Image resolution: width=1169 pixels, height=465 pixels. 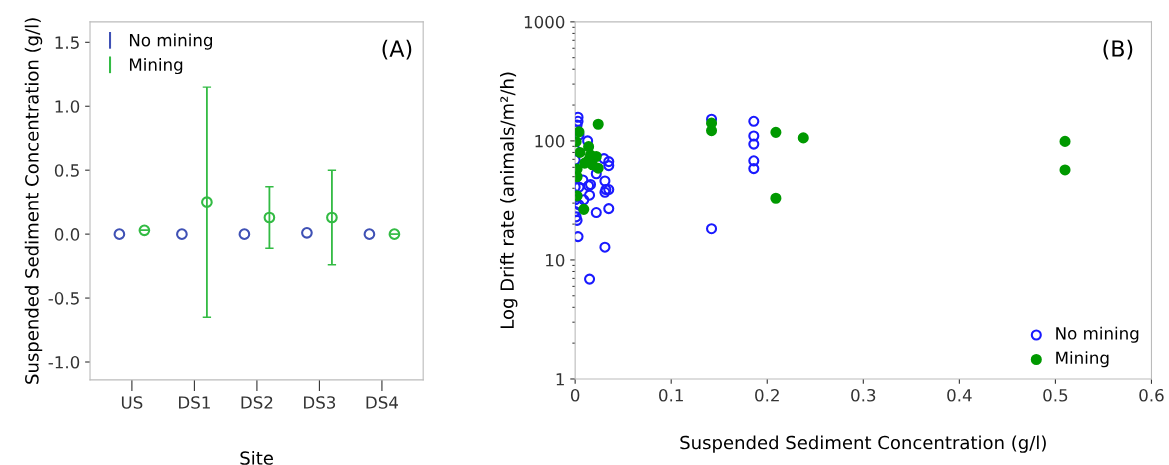 What do you see at coordinates (544, 22) in the screenshot?
I see `y-tick-label: 1000` at bounding box center [544, 22].